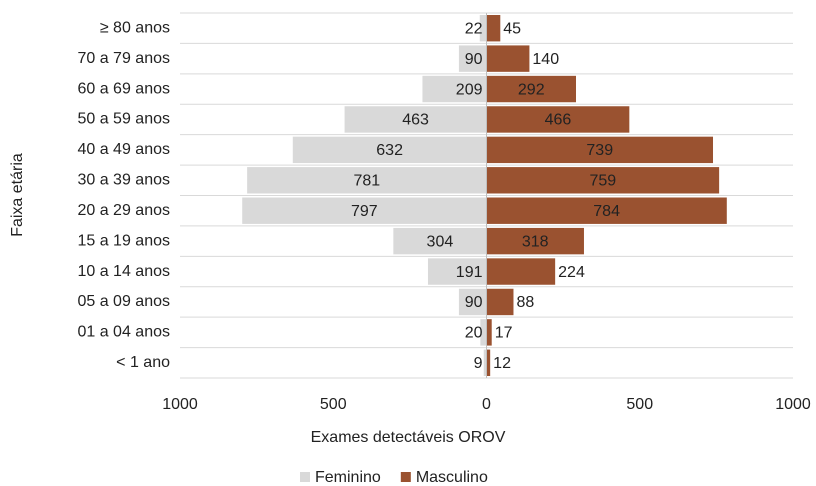 This screenshot has height=486, width=816. I want to click on data-label: 45, so click(512, 28).